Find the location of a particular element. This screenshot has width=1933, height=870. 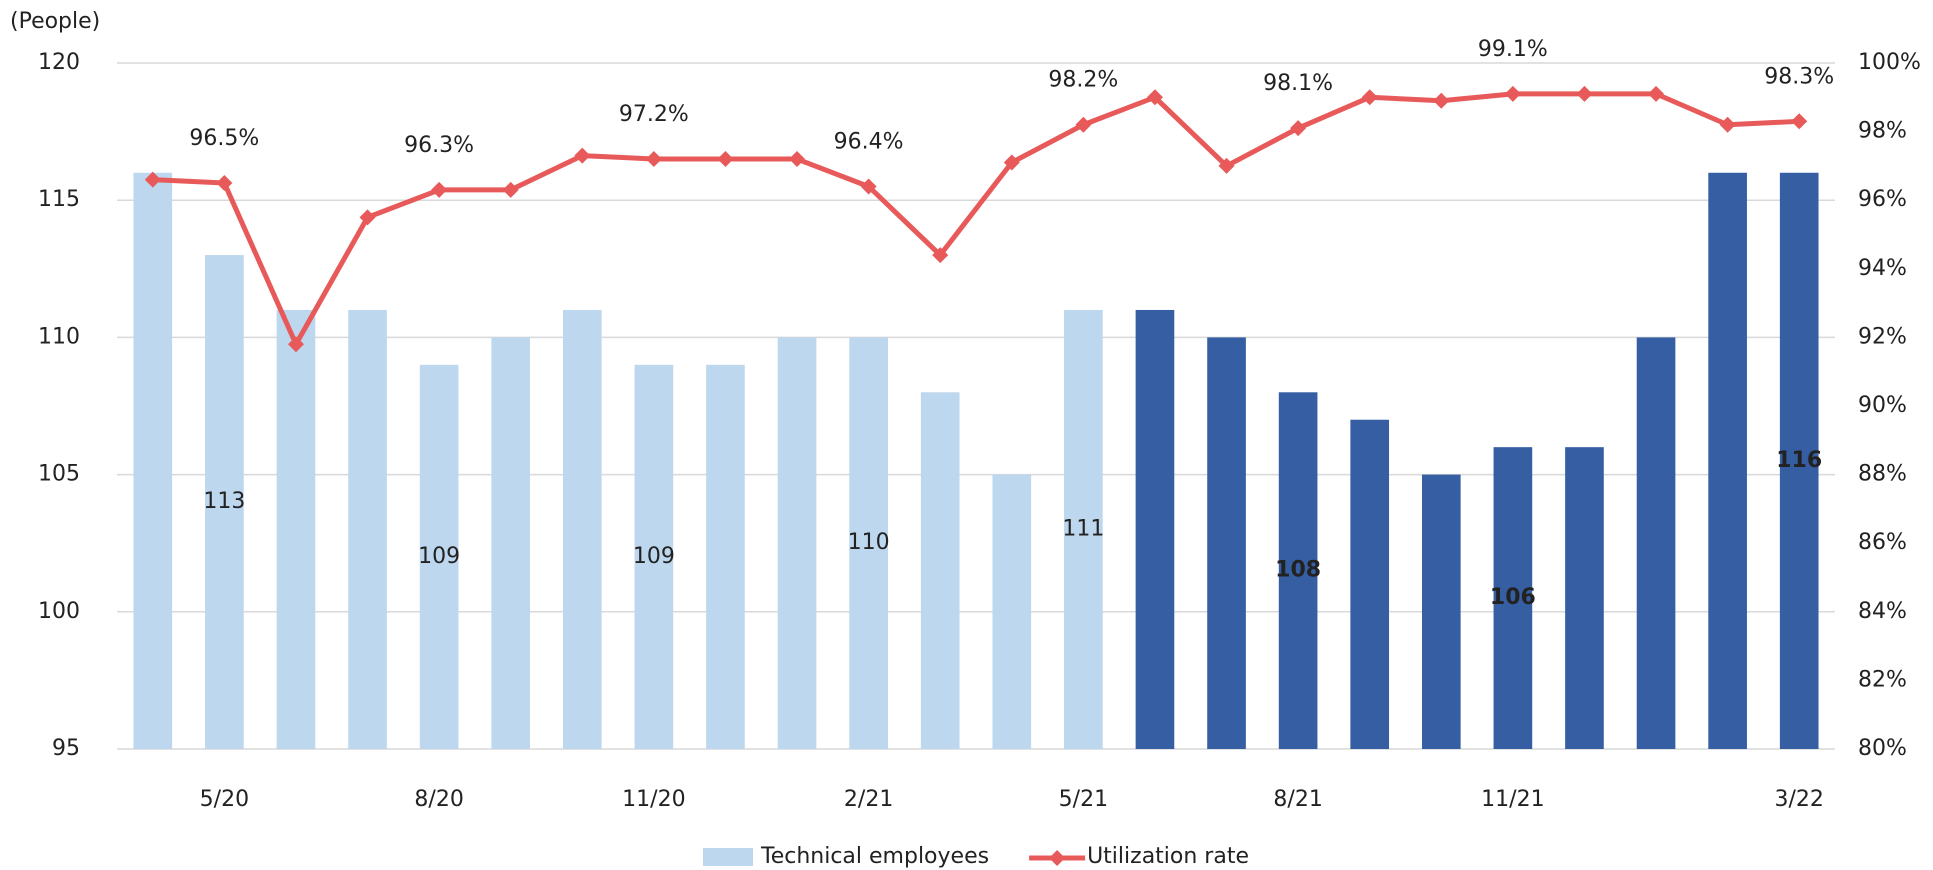

line-value-label: 98.2% is located at coordinates (1083, 80).